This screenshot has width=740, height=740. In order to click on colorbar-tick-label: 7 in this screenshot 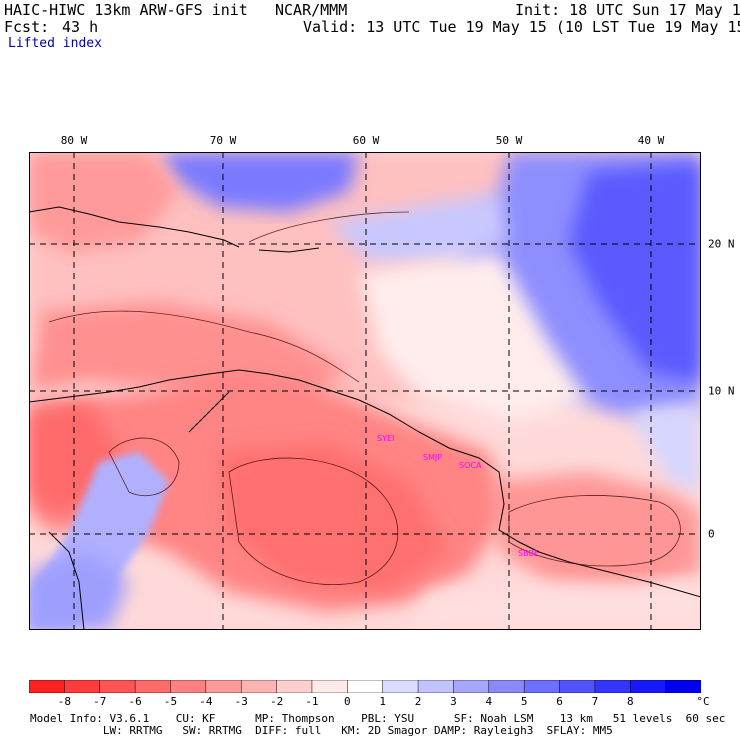, I will do `click(595, 701)`.